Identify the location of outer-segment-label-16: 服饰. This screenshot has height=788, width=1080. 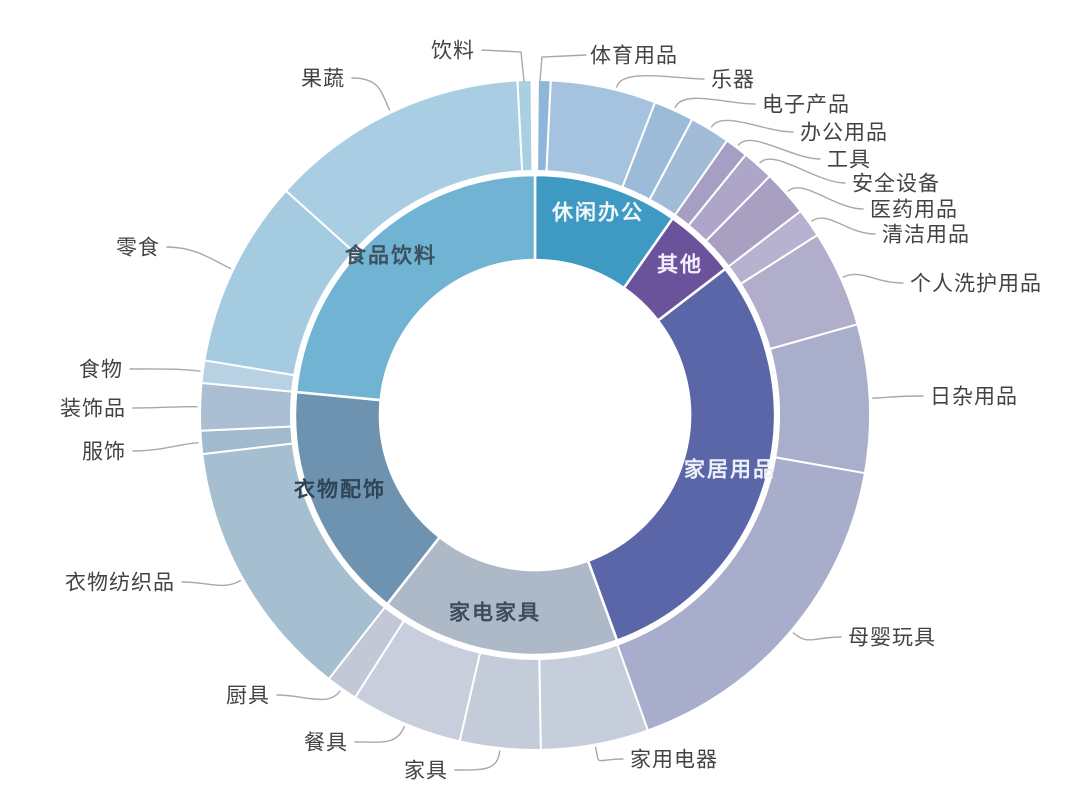
(104, 451).